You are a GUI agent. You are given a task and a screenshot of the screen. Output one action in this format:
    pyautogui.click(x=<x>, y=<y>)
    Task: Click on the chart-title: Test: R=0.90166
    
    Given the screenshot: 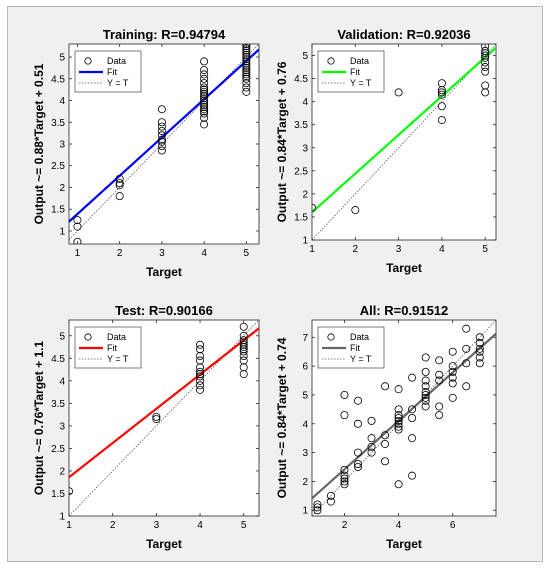 What is the action you would take?
    pyautogui.click(x=164, y=310)
    